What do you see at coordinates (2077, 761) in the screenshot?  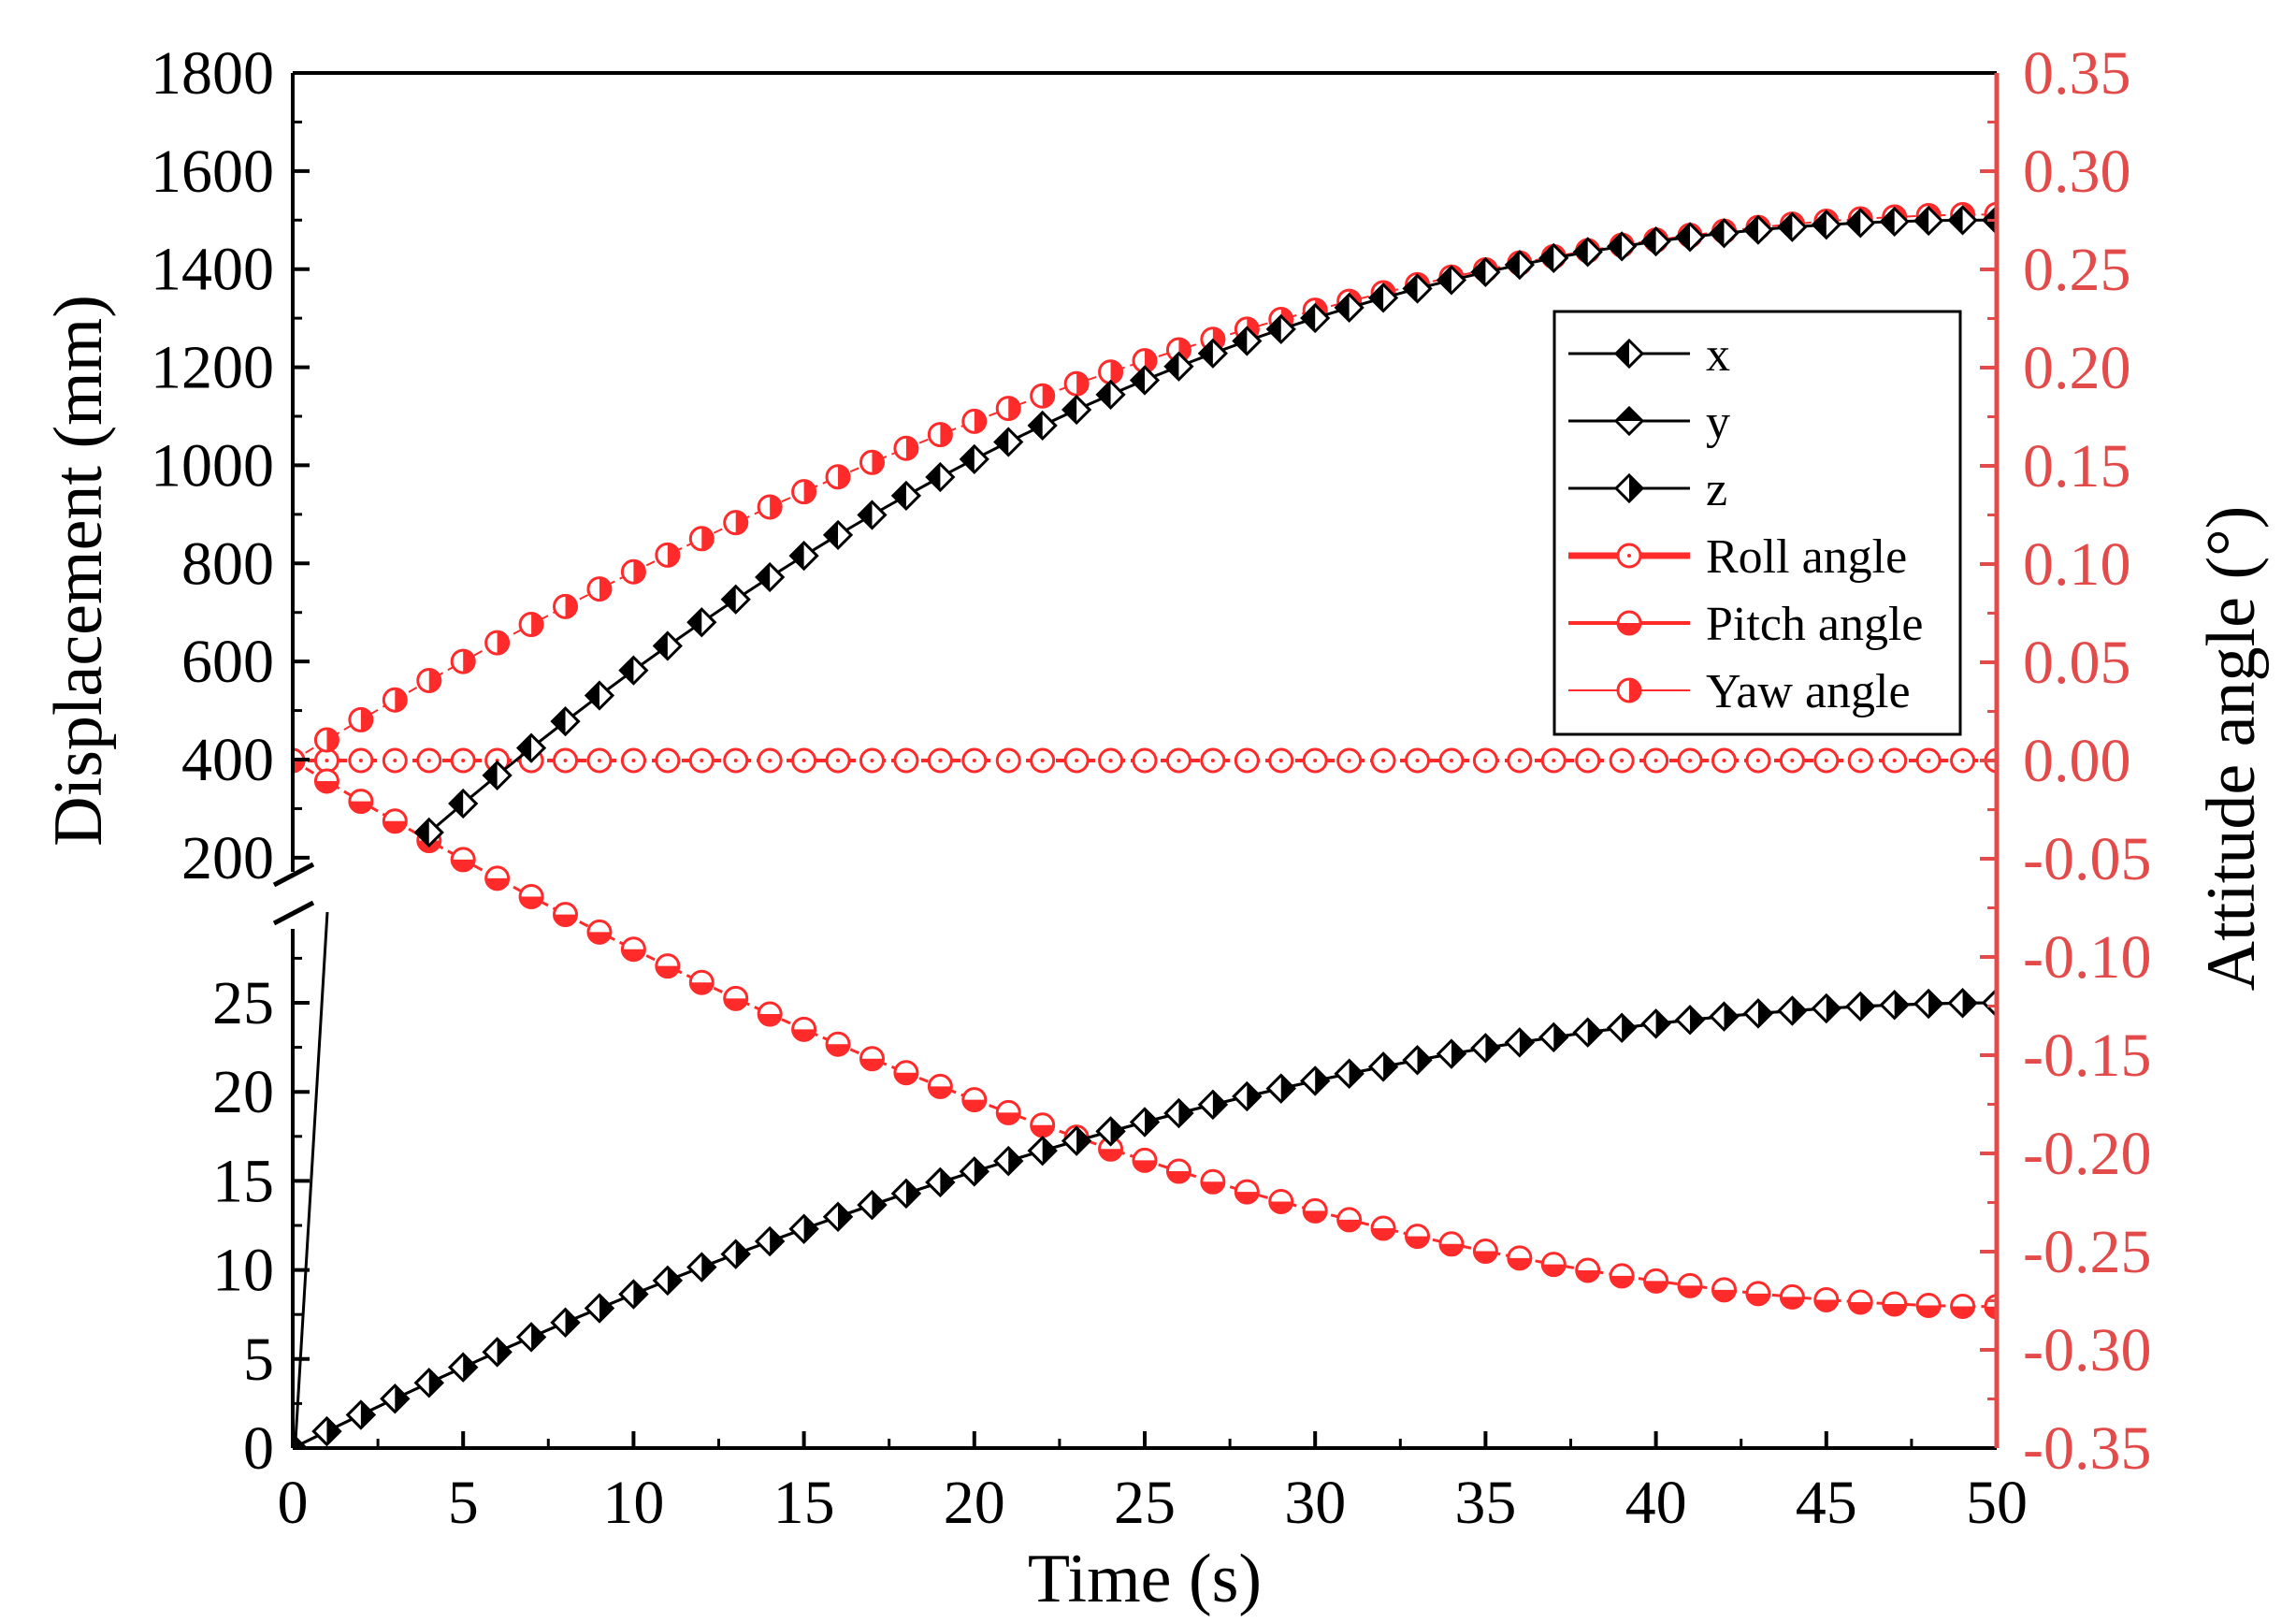 I see `right-tick-label: 0.00` at bounding box center [2077, 761].